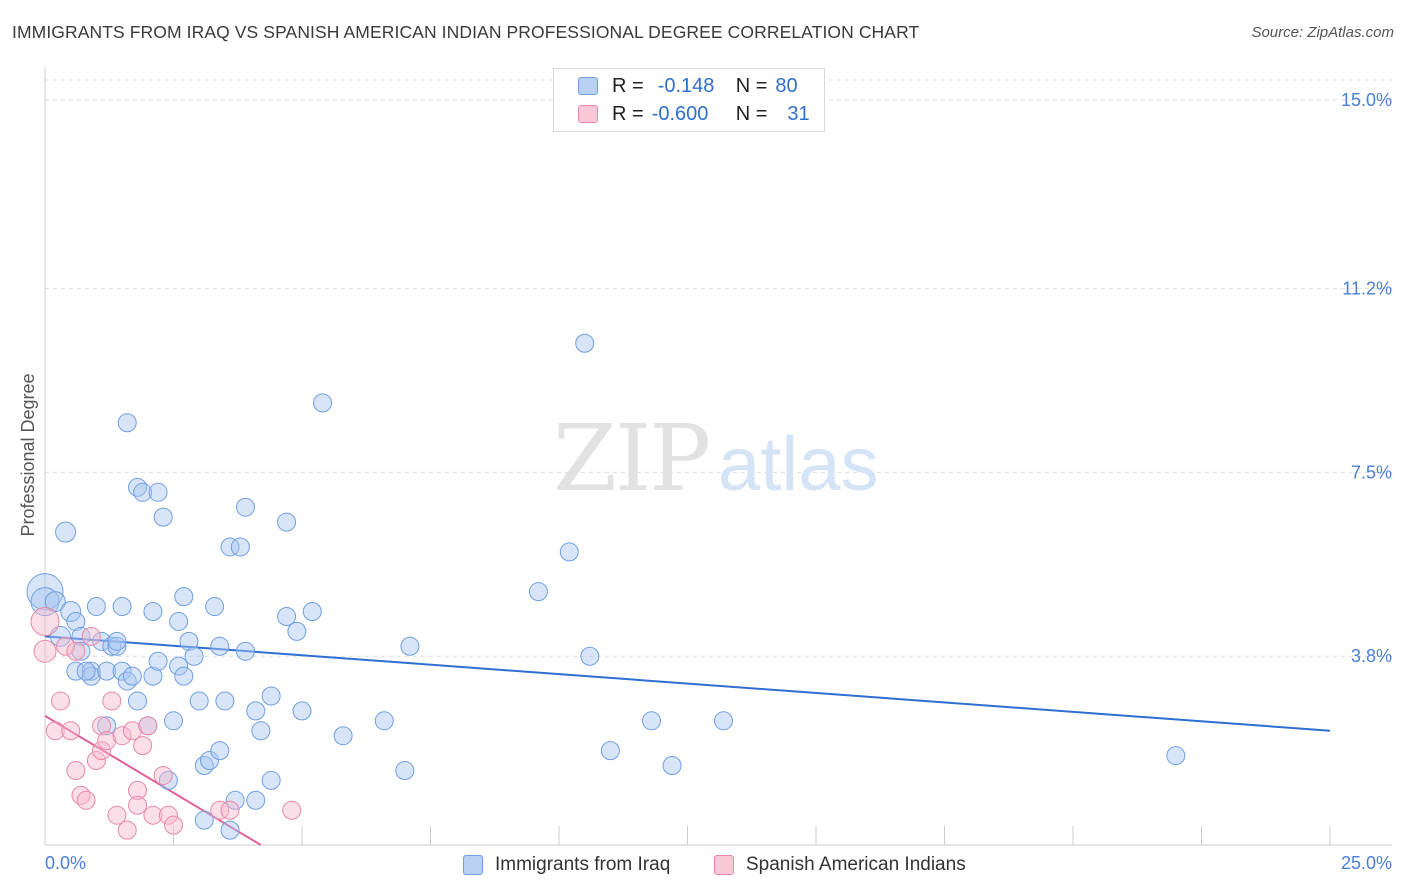  What do you see at coordinates (1366, 863) in the screenshot?
I see `x-tick-label: 25.0%` at bounding box center [1366, 863].